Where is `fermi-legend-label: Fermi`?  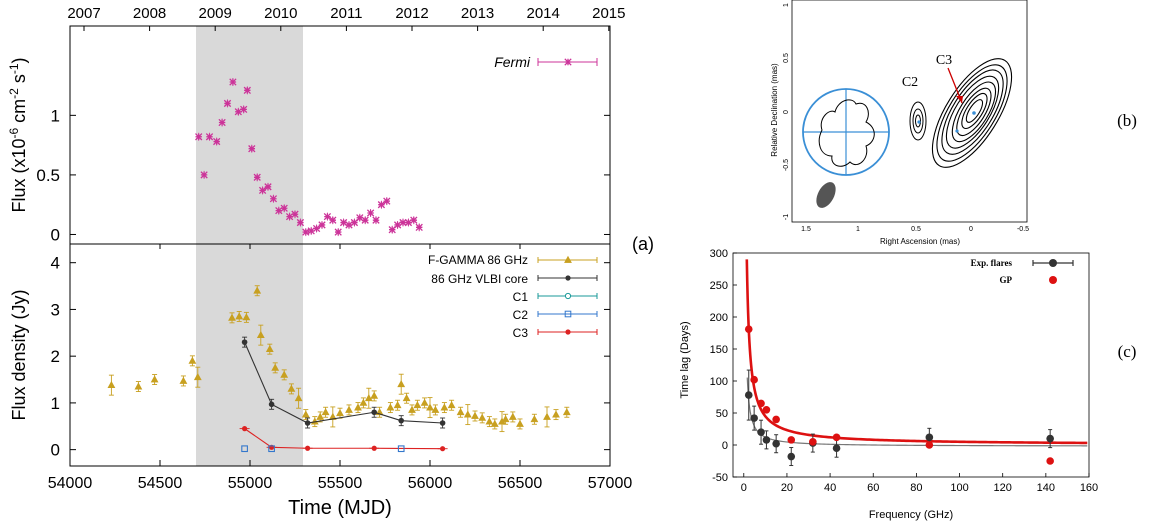 fermi-legend-label: Fermi is located at coordinates (512, 62).